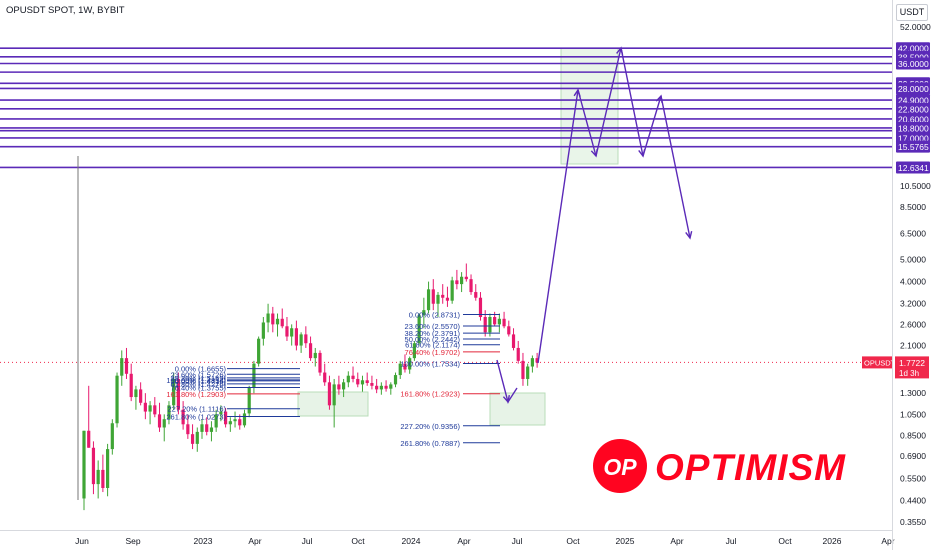 The width and height of the screenshot is (932, 550). I want to click on level-tag-label: 12.6341, so click(913, 168).